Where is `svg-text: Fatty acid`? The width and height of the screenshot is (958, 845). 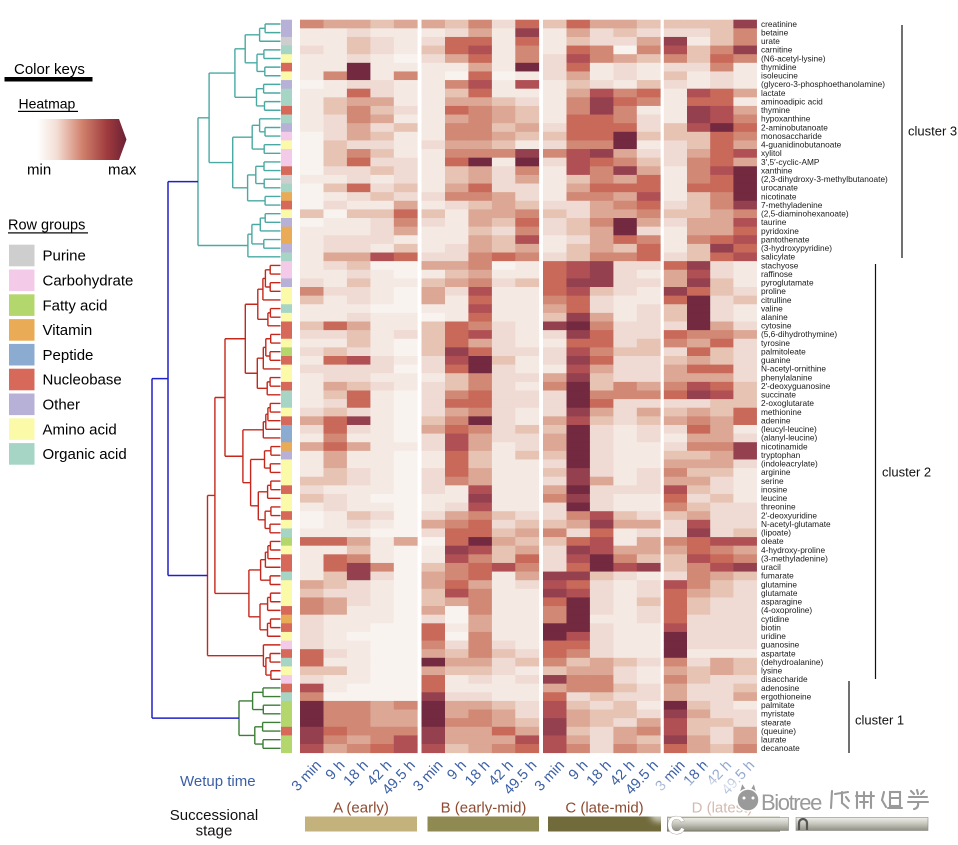 svg-text: Fatty acid is located at coordinates (75, 305).